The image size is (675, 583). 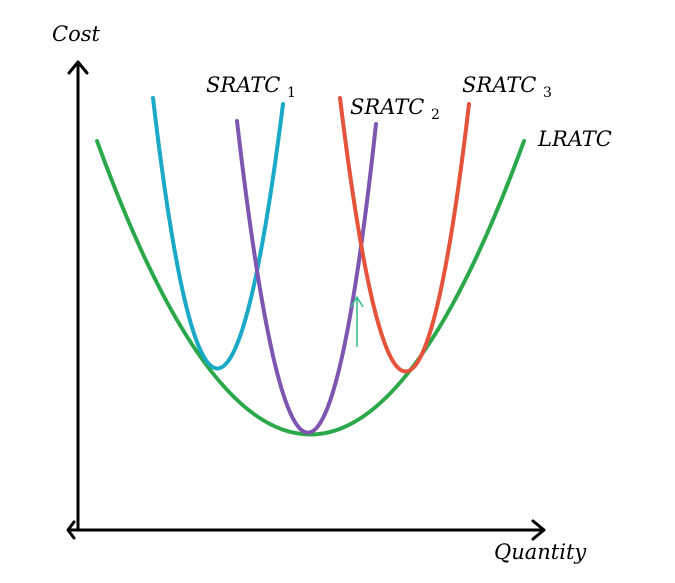 What do you see at coordinates (306, 277) in the screenshot?
I see `sratc2-curve` at bounding box center [306, 277].